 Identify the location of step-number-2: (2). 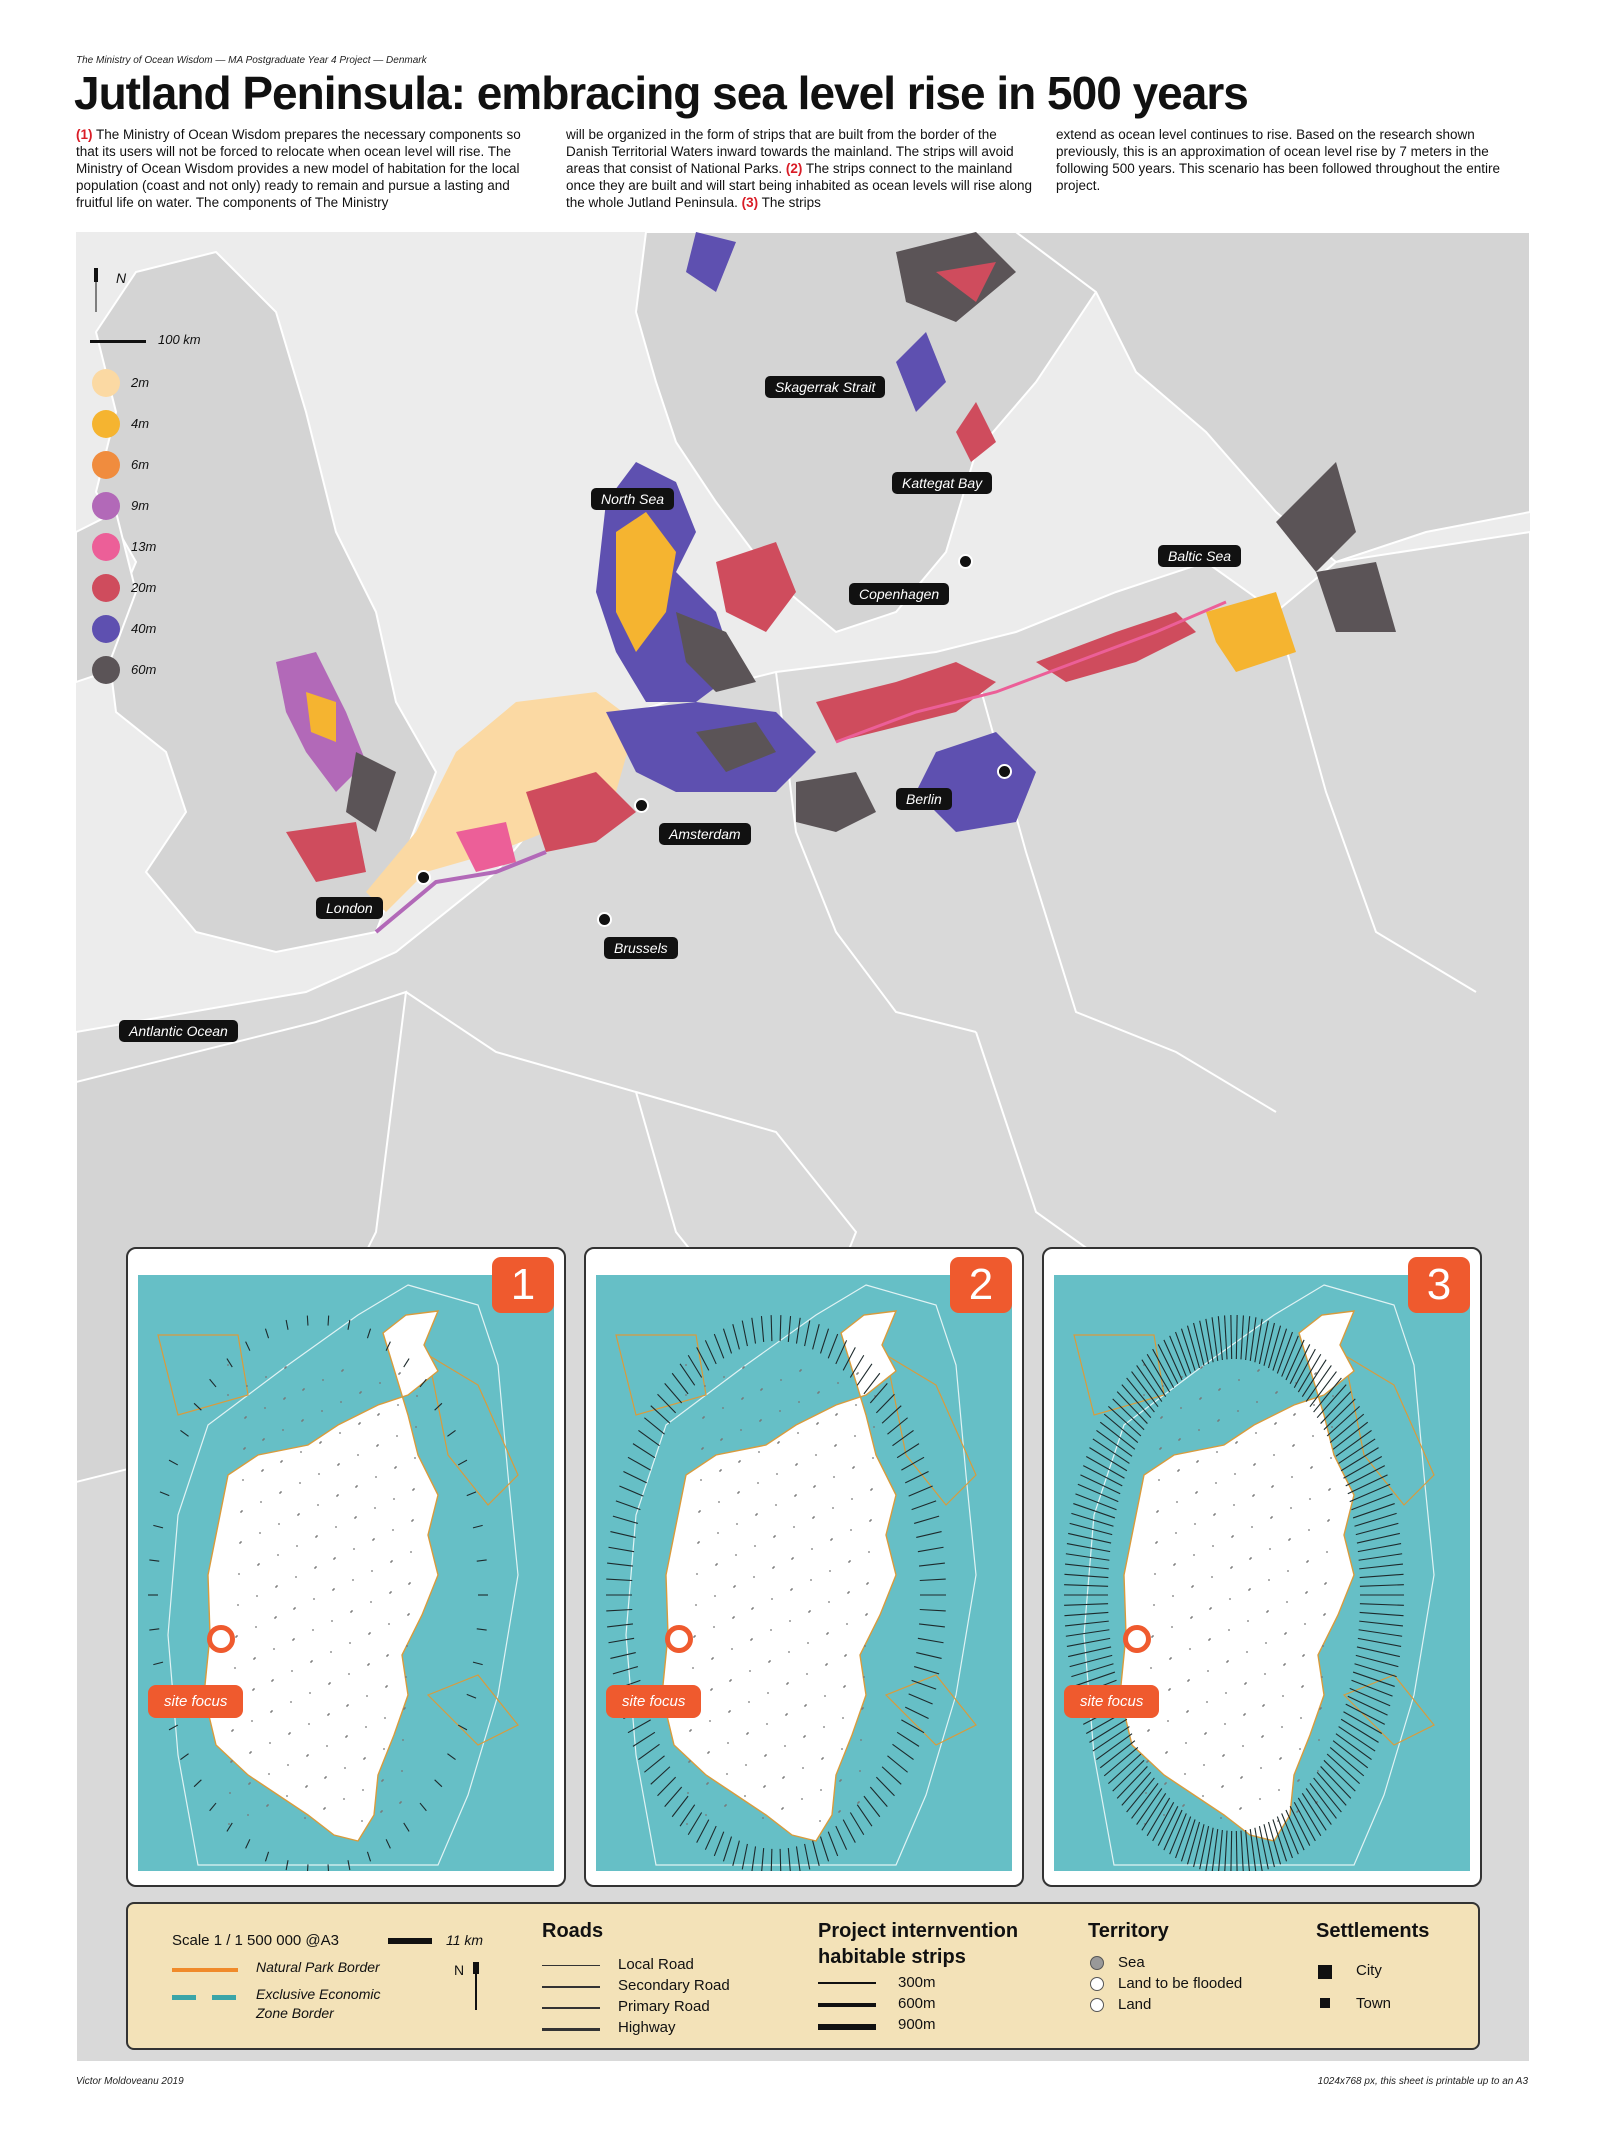
(794, 168).